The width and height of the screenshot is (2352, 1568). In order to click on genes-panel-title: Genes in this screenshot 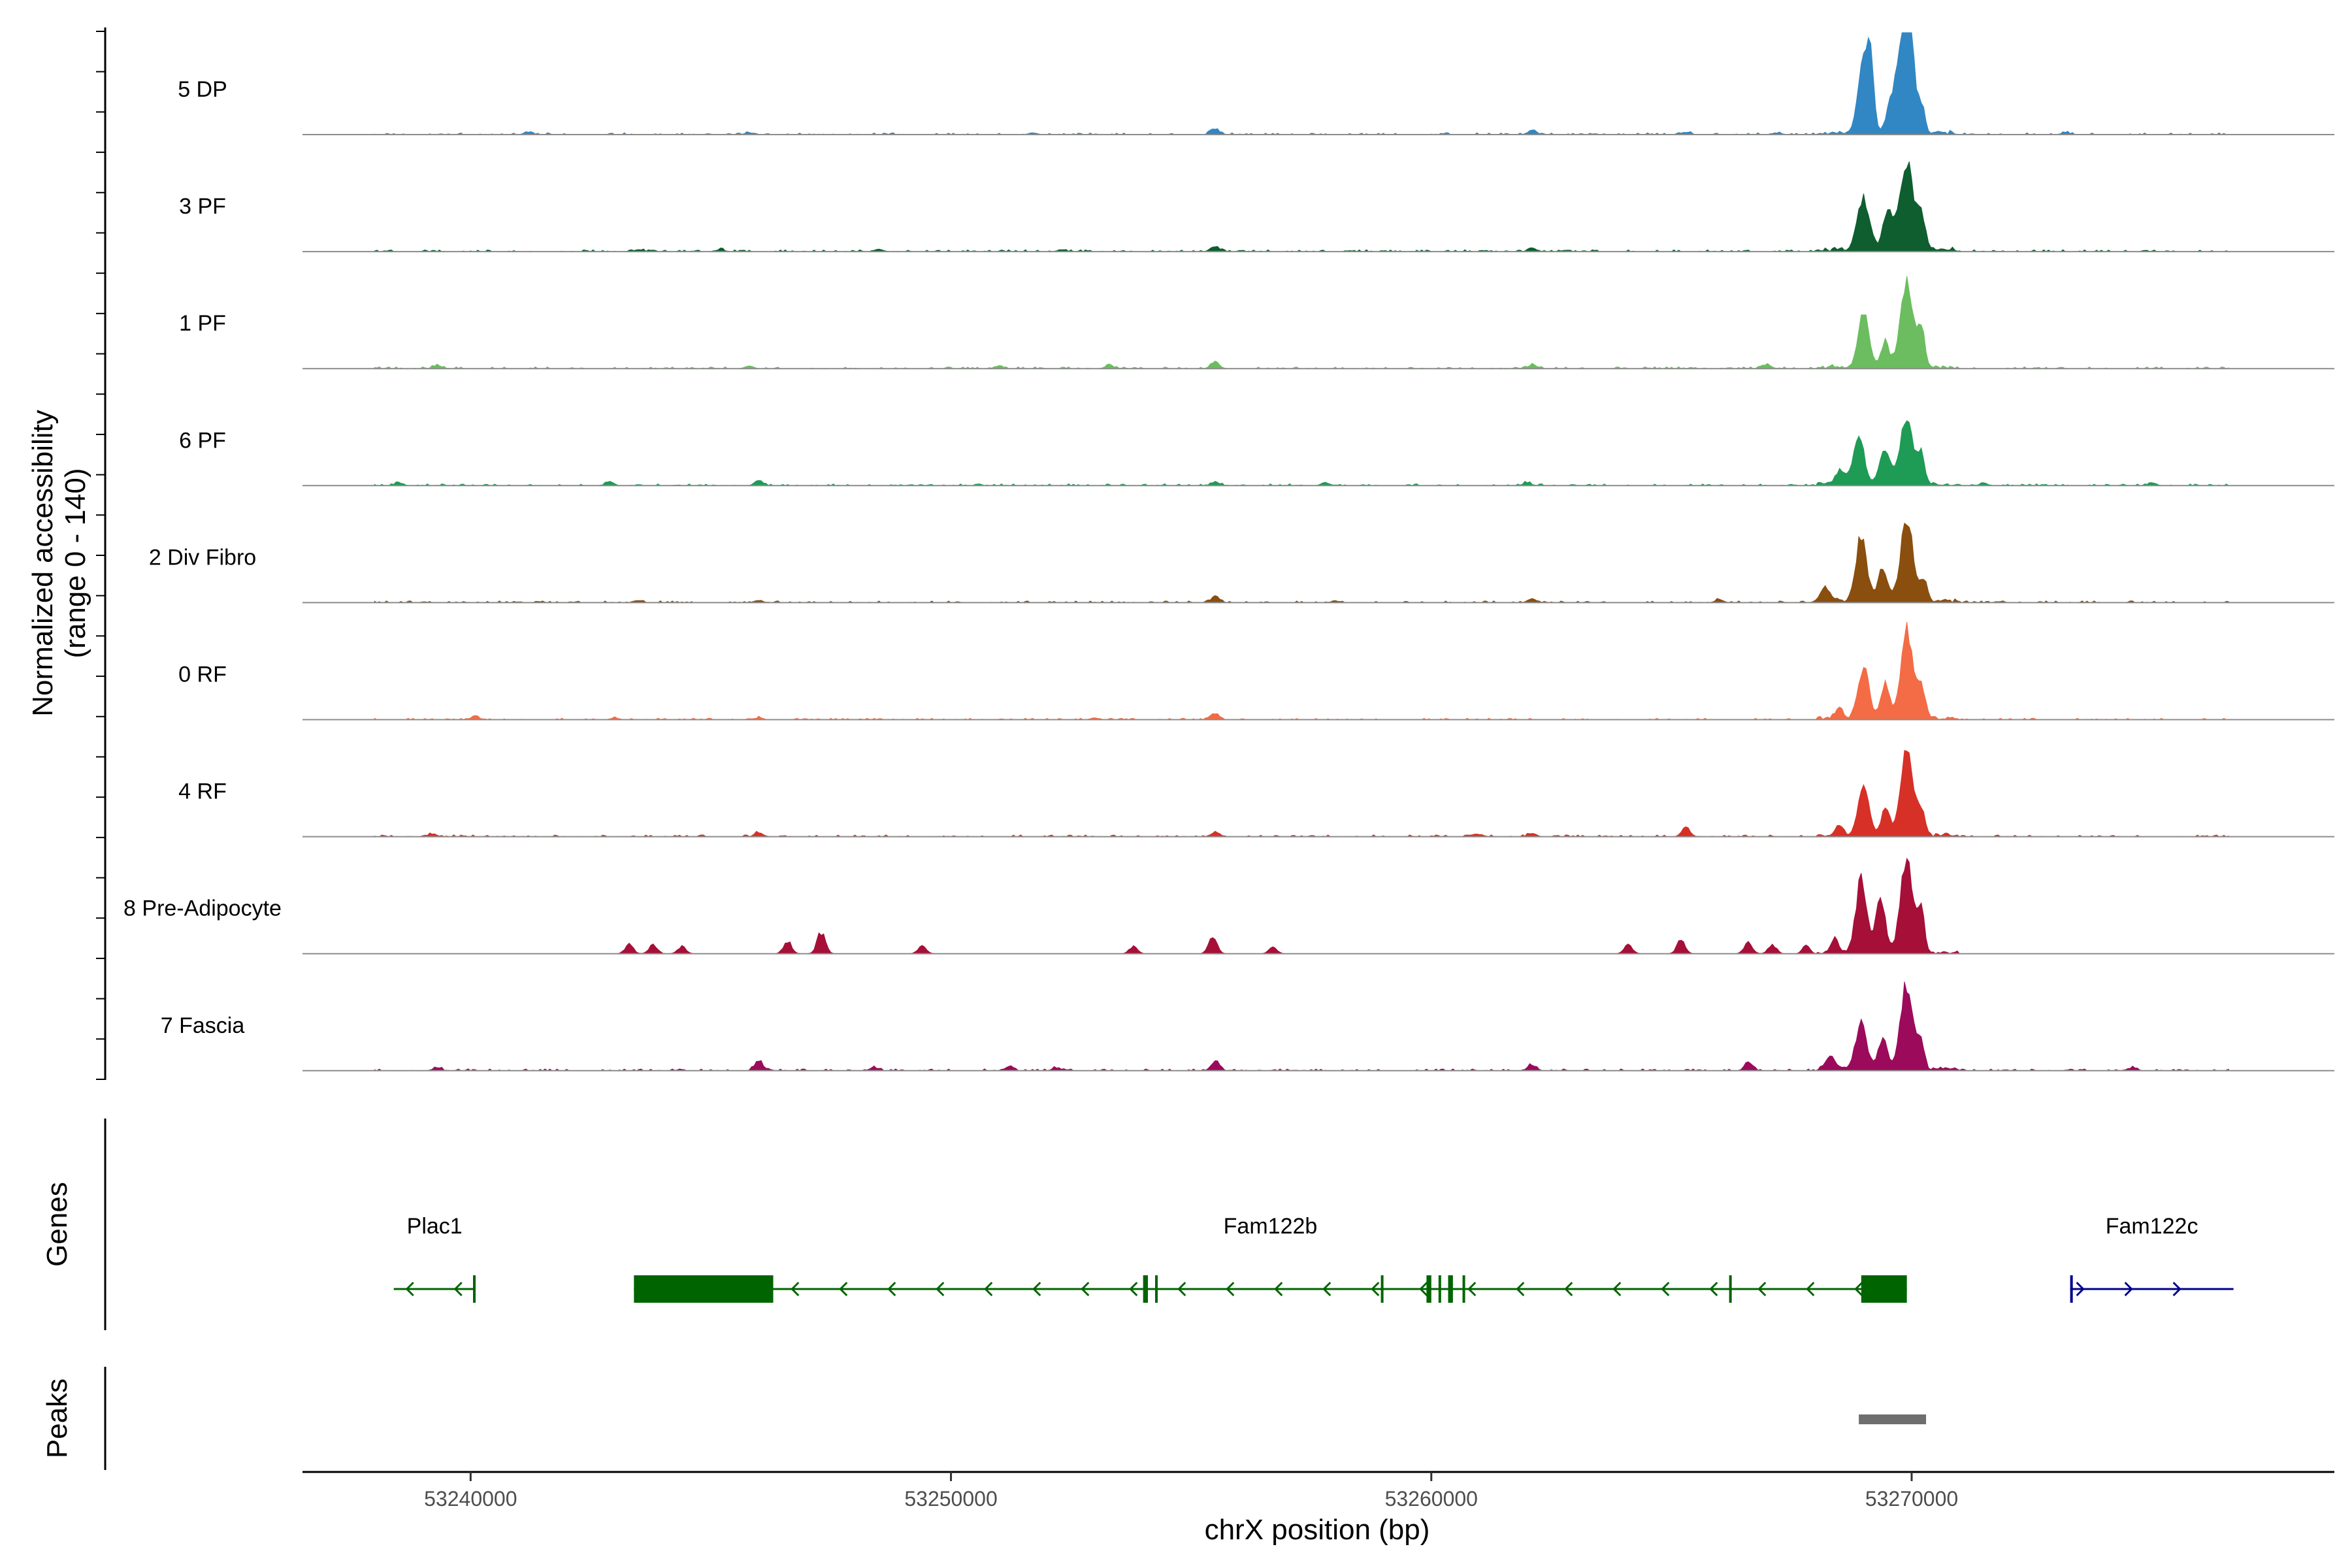, I will do `click(57, 1224)`.